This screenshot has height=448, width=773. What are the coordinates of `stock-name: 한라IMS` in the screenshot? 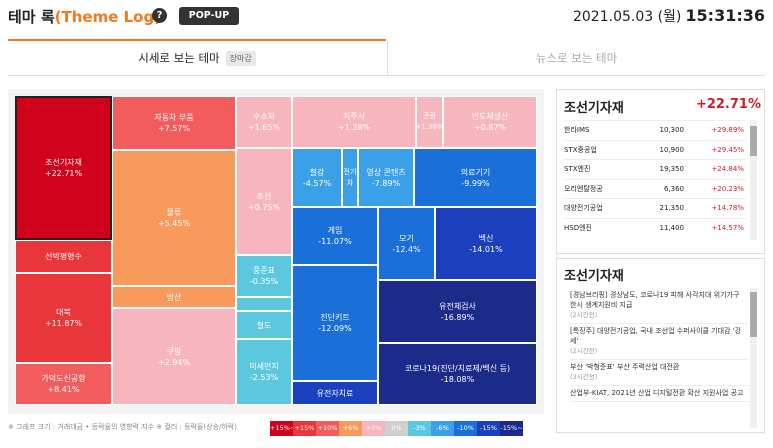 It's located at (577, 130).